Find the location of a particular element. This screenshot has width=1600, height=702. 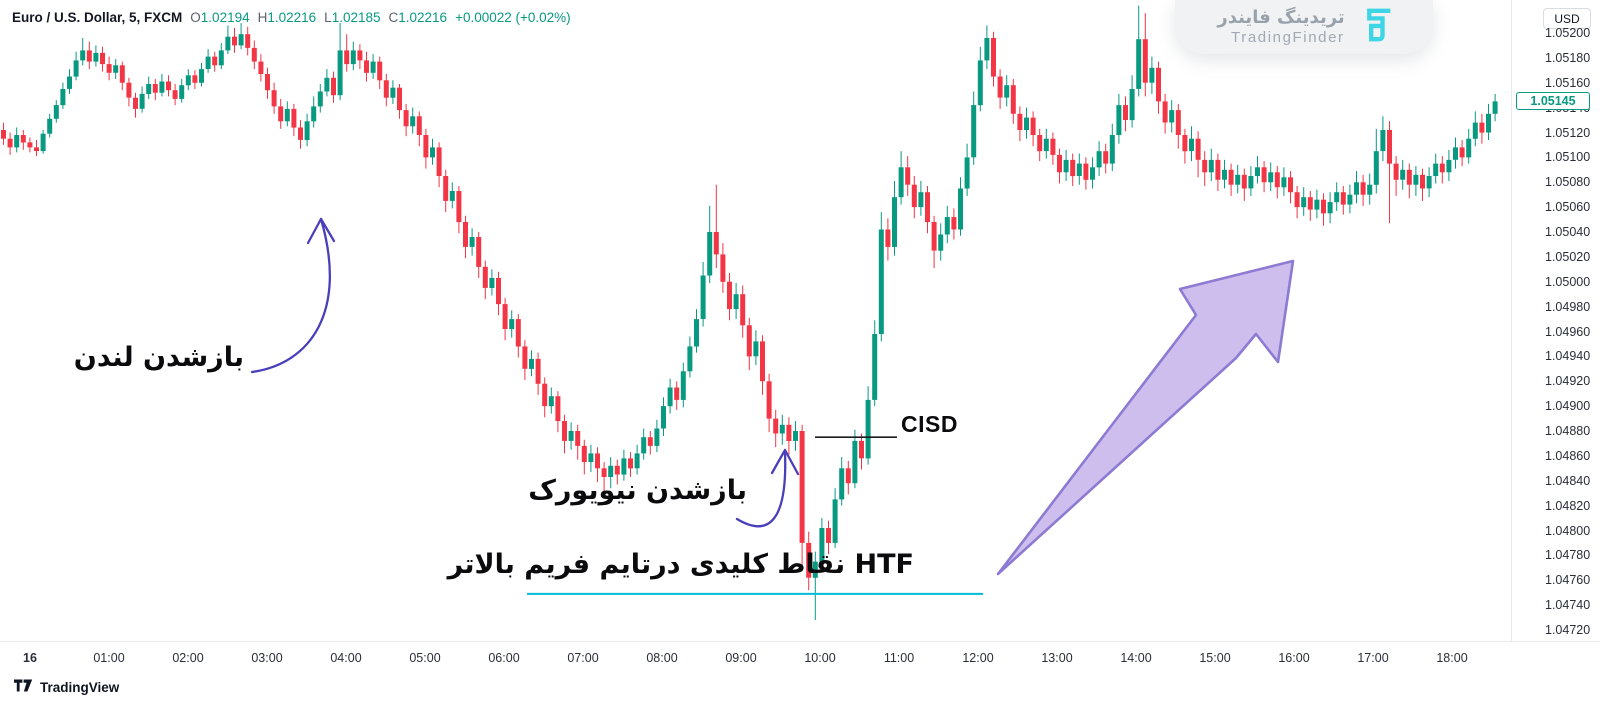

price-axis-label: 1.04840 is located at coordinates (1568, 480).